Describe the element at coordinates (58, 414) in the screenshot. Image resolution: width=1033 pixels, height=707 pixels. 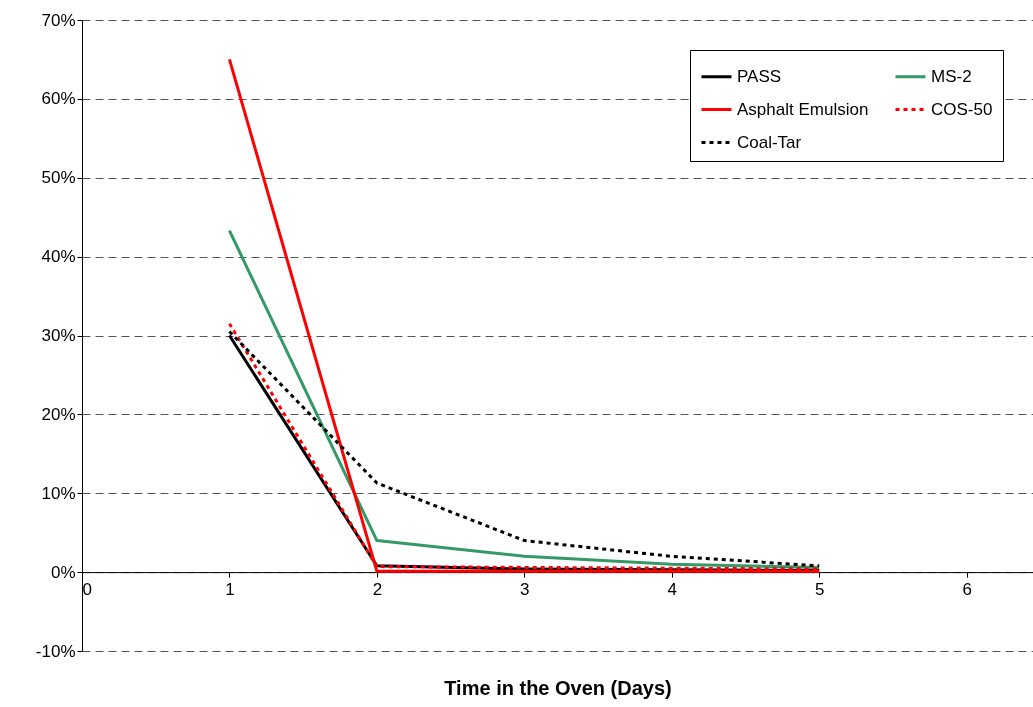
I see `y-tick-label: 20%` at that location.